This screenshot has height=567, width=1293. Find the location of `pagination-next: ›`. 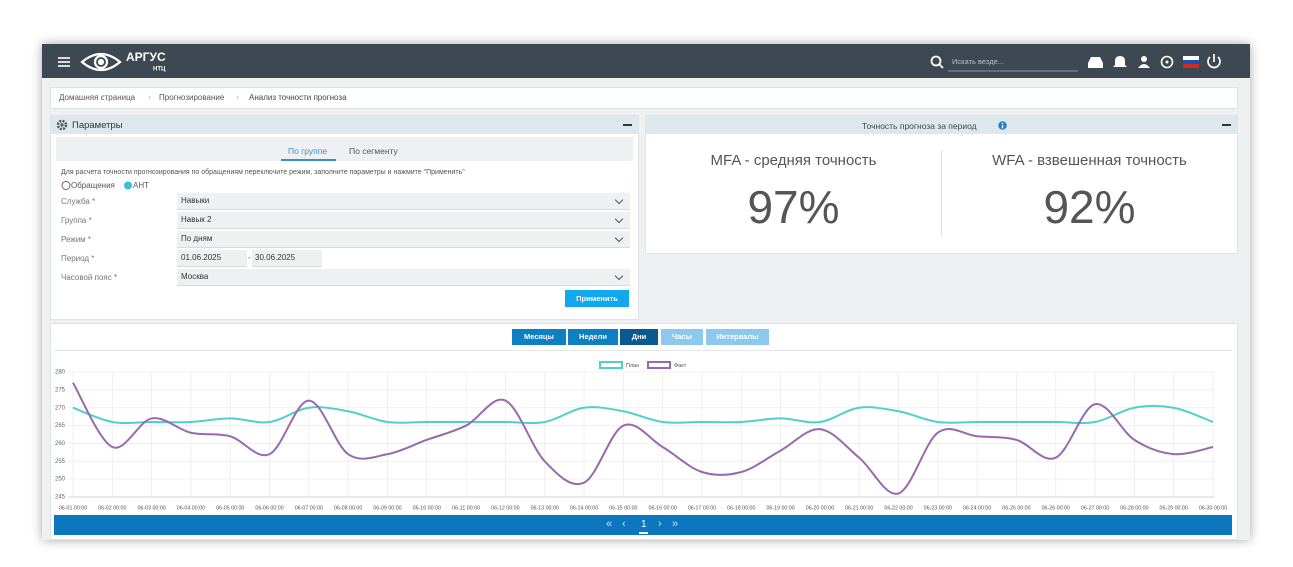

pagination-next: › is located at coordinates (660, 524).